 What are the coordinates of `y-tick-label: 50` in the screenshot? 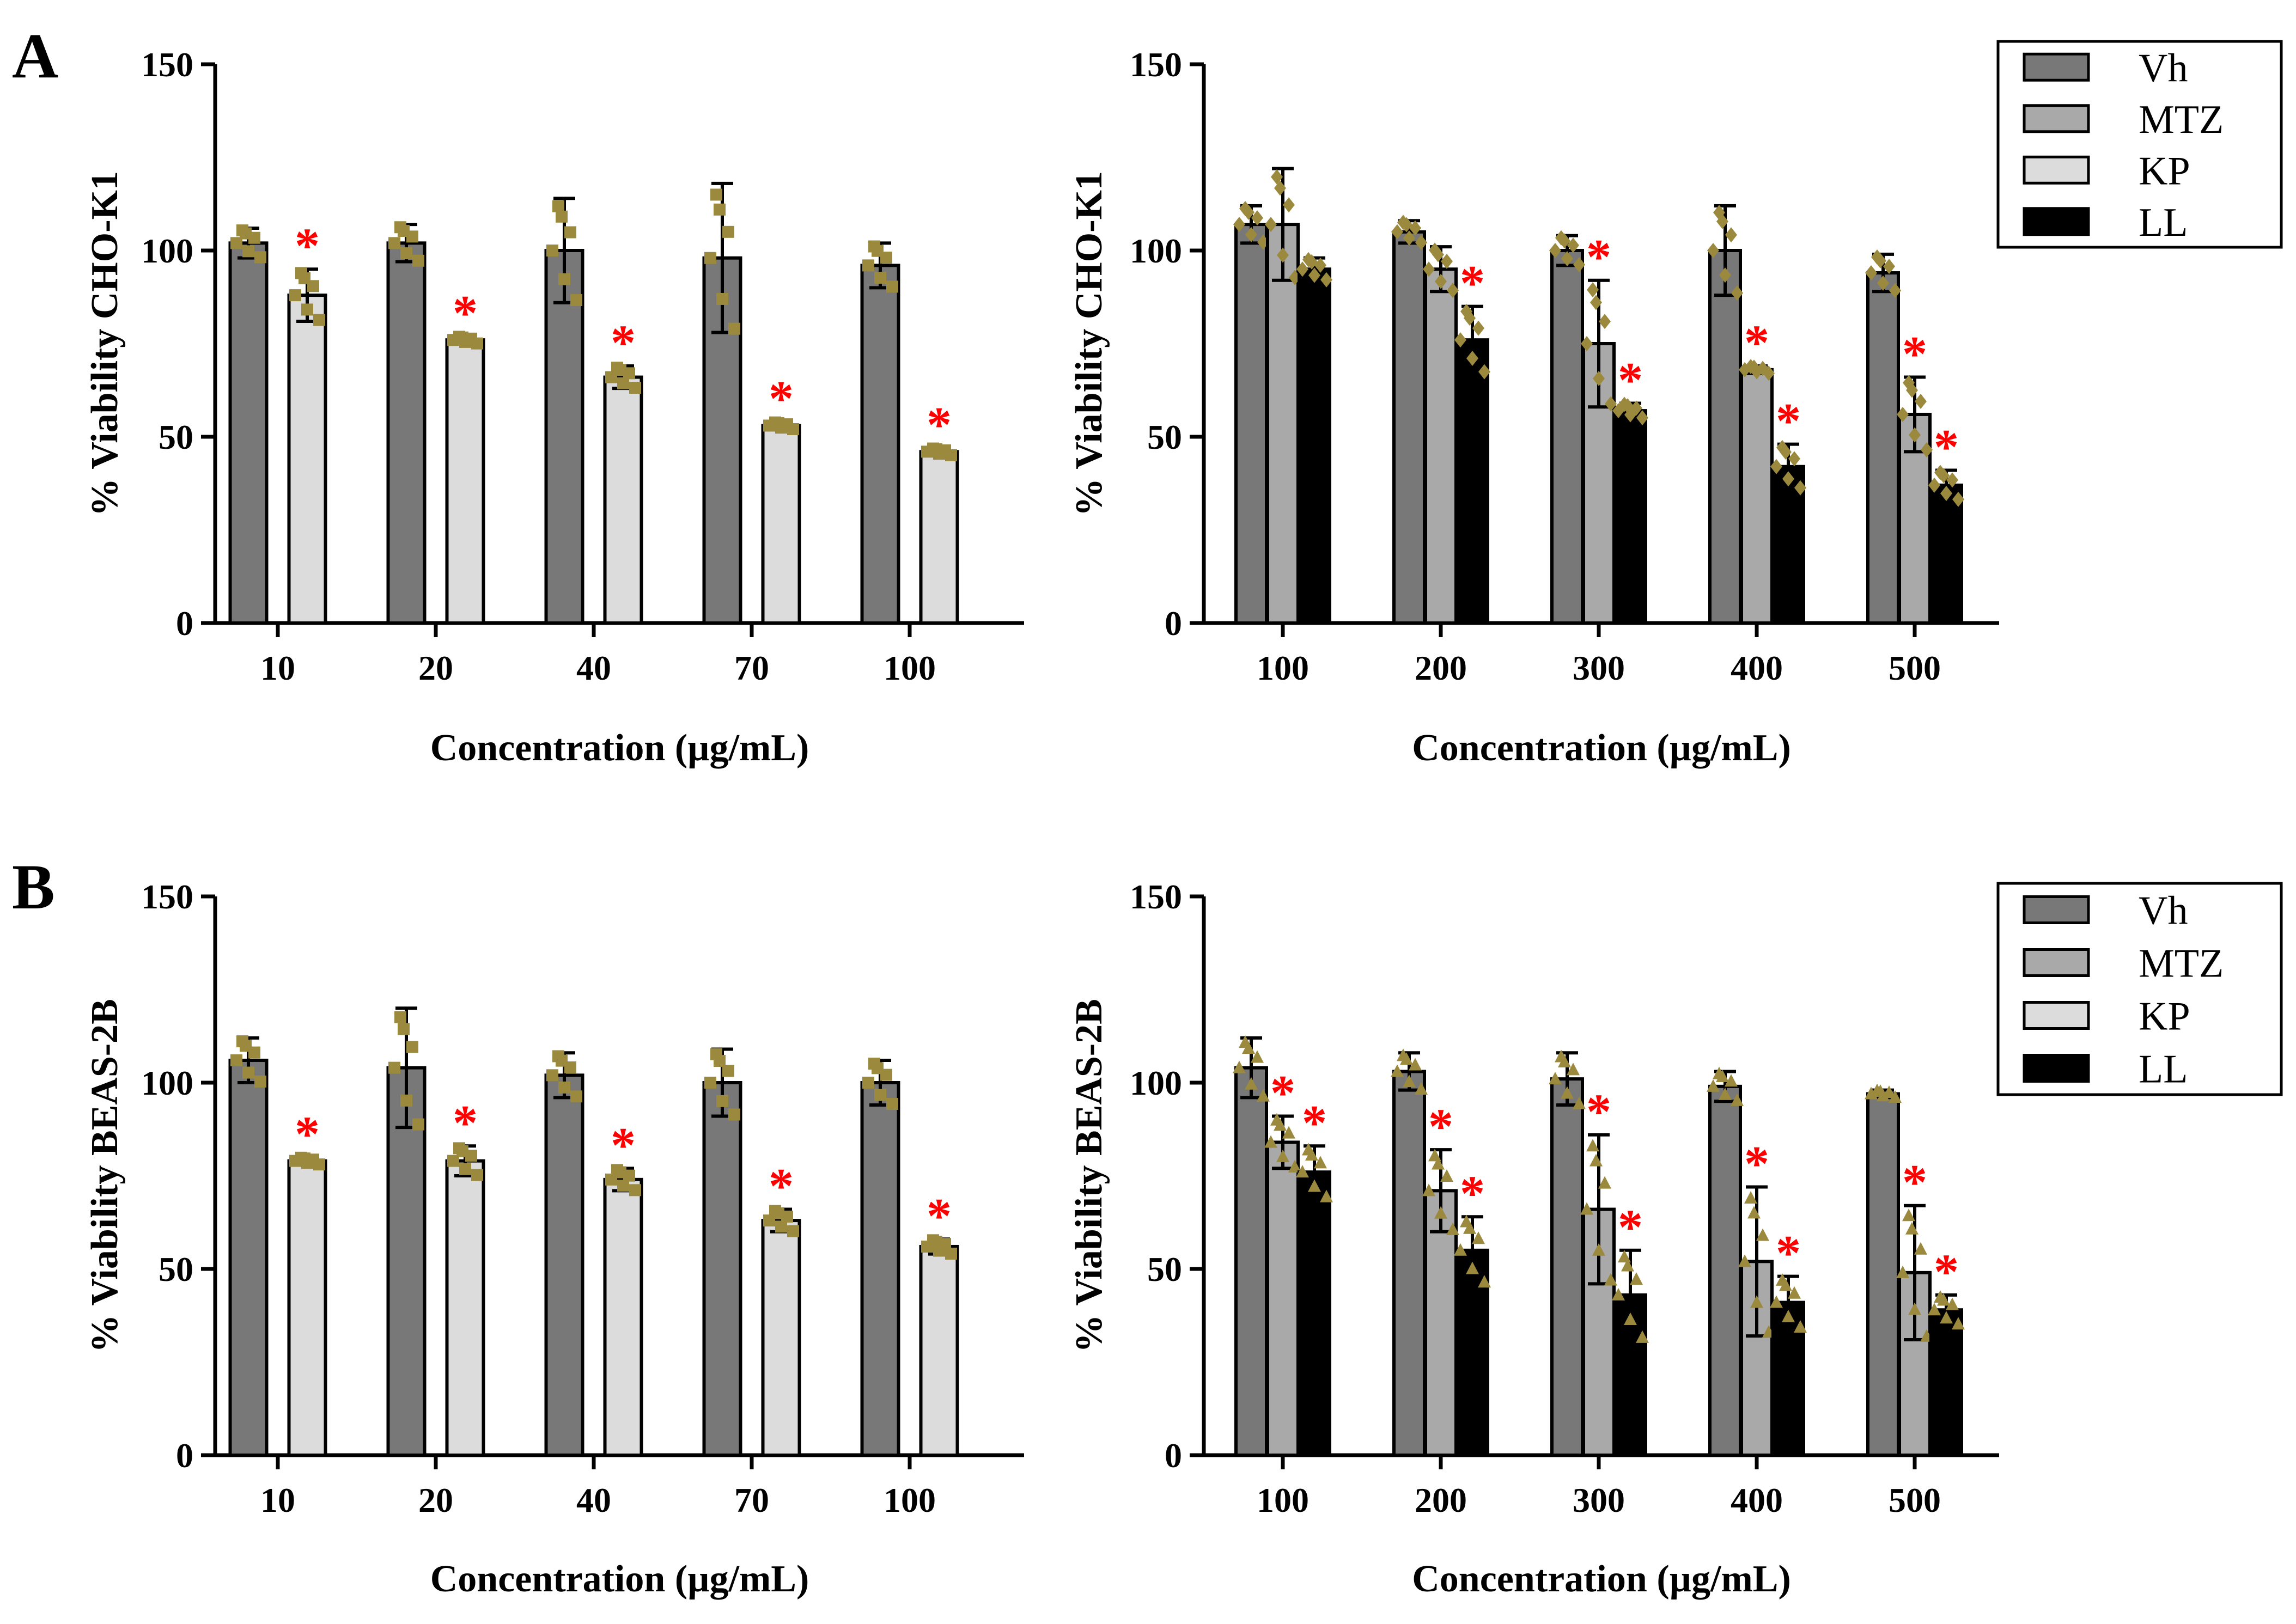 It's located at (176, 1269).